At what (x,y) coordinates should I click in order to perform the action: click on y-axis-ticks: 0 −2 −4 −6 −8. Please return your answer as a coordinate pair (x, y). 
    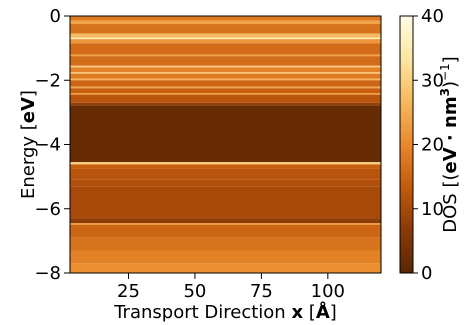
    Looking at the image, I should click on (52, 145).